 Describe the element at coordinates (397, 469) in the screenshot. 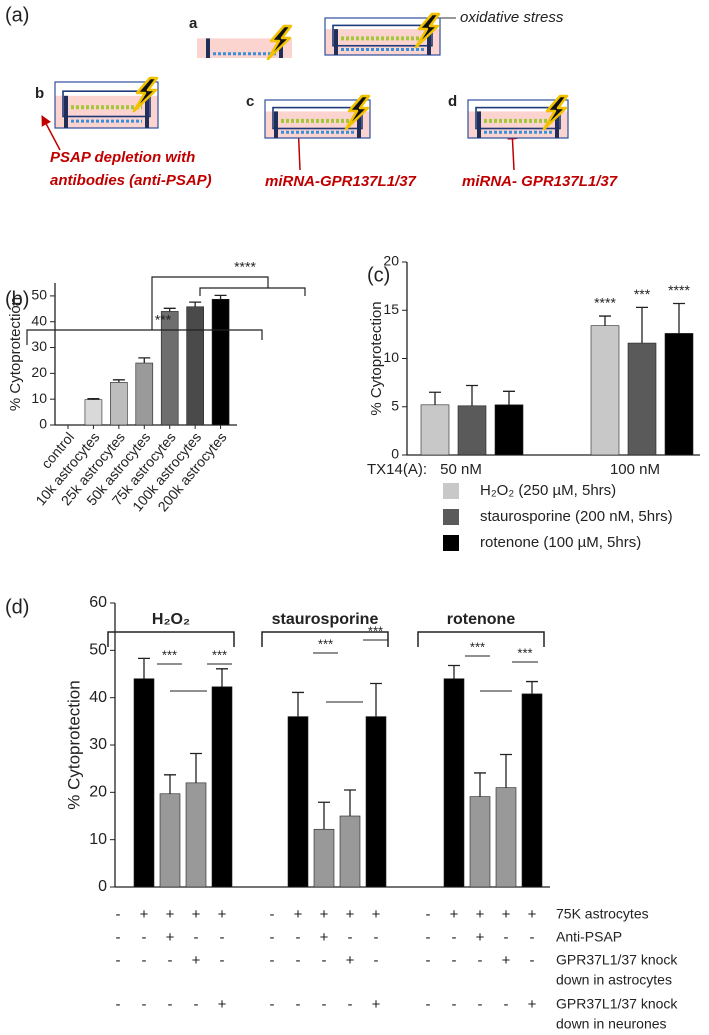

I see `x-axis-label: TX14(A):` at that location.